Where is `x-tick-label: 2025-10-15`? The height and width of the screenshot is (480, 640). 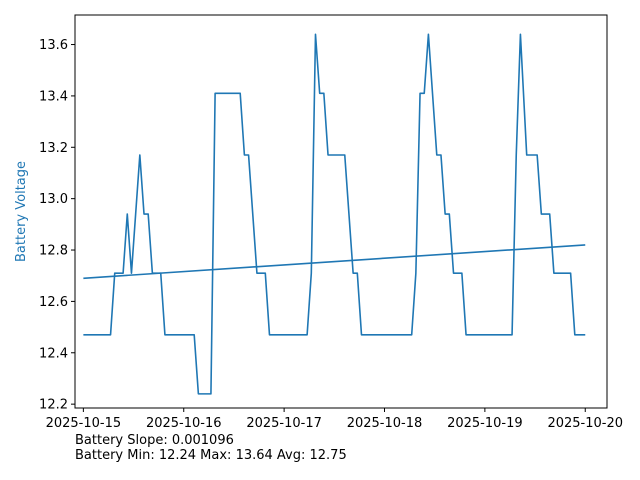
x-tick-label: 2025-10-15 is located at coordinates (84, 423).